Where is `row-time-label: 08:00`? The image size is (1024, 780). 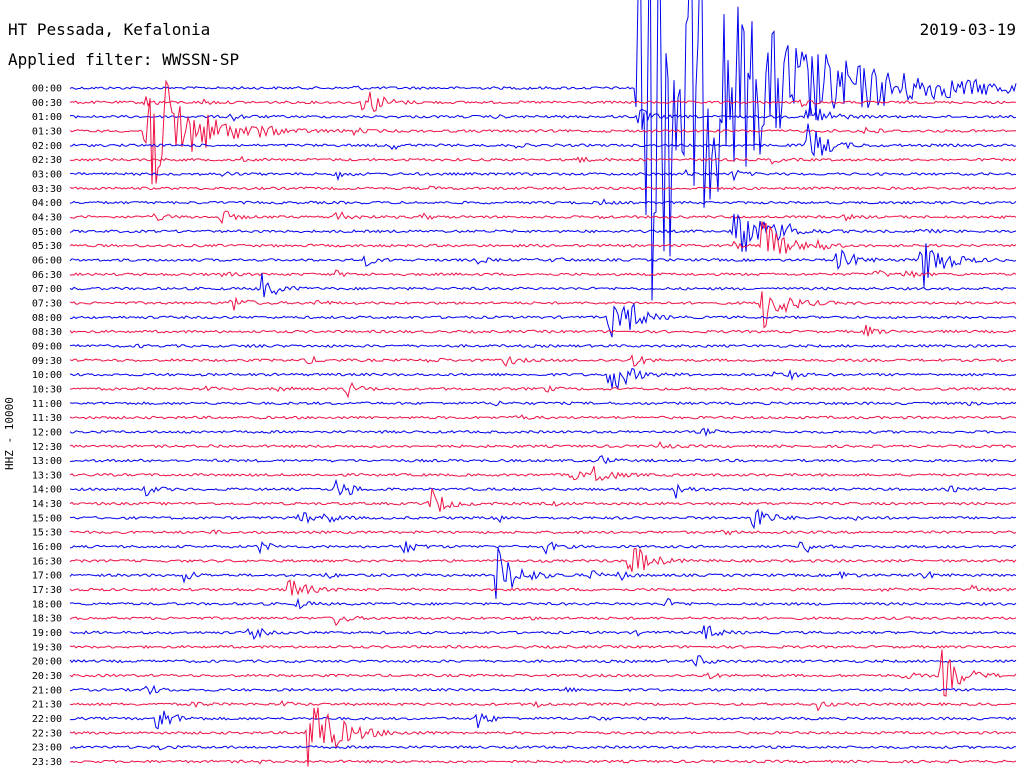 row-time-label: 08:00 is located at coordinates (47, 318).